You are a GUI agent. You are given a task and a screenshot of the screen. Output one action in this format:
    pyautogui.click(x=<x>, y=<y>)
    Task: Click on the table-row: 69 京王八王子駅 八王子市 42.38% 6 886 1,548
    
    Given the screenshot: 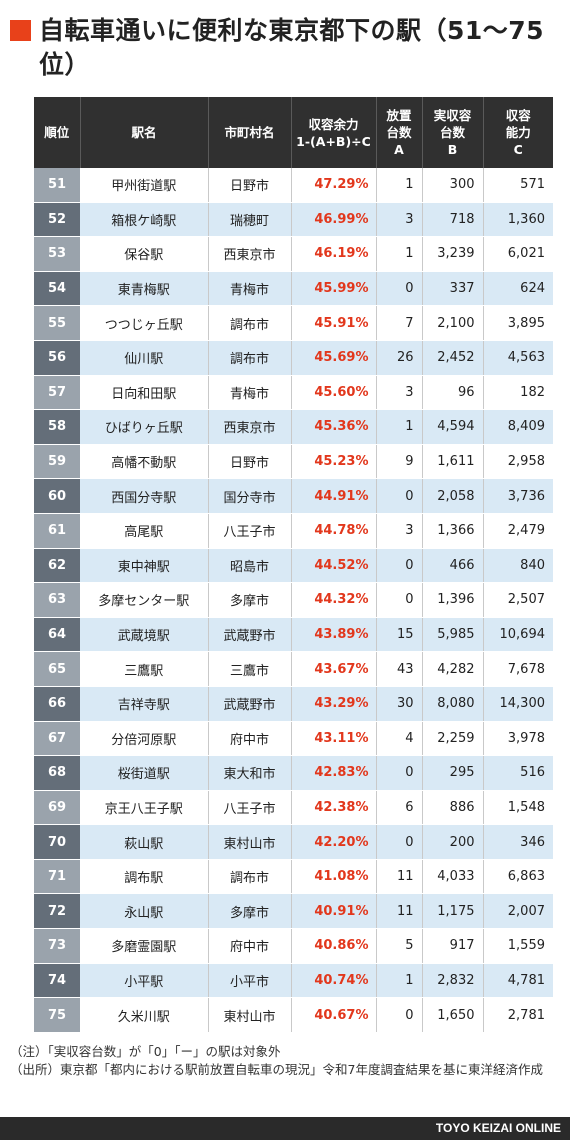 What is the action you would take?
    pyautogui.click(x=293, y=808)
    